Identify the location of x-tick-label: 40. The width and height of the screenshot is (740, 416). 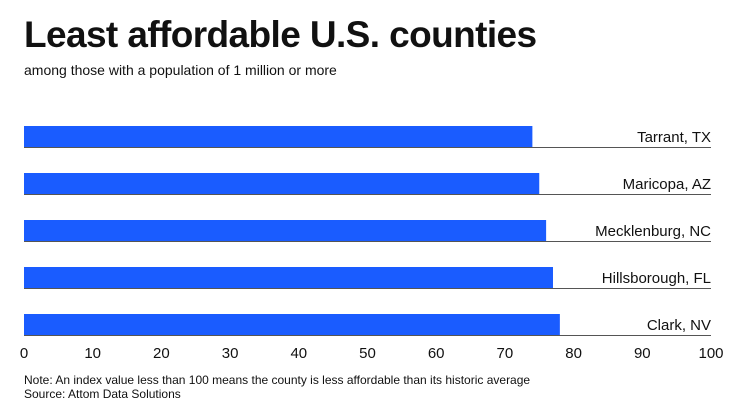
(298, 353).